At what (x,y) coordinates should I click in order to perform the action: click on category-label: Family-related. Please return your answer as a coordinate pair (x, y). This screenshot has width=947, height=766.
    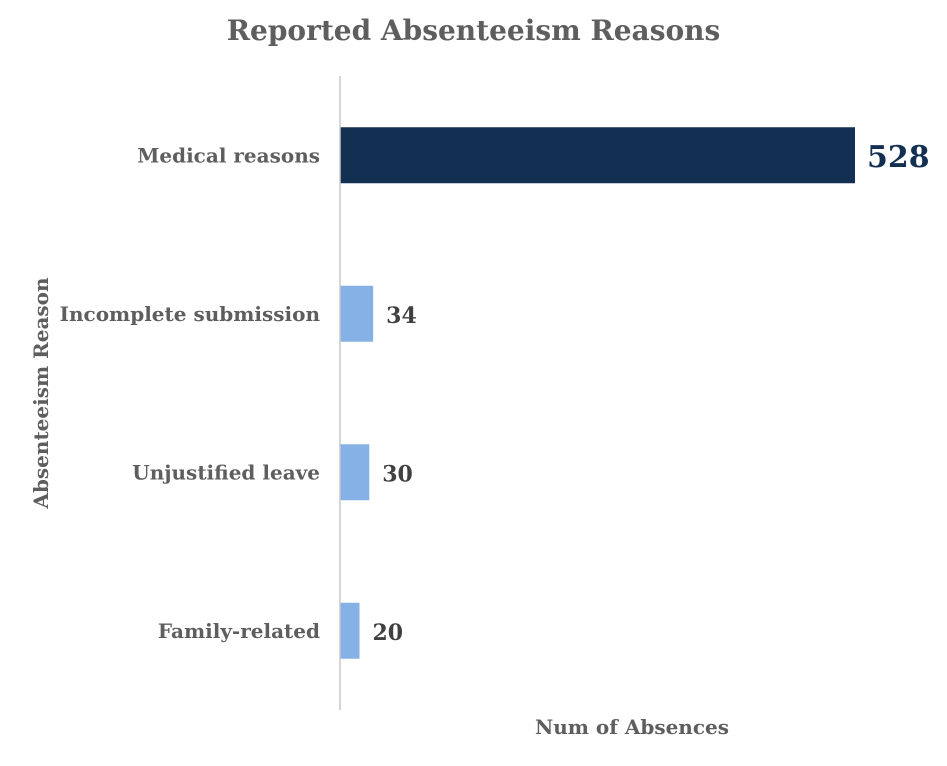
    Looking at the image, I should click on (239, 631).